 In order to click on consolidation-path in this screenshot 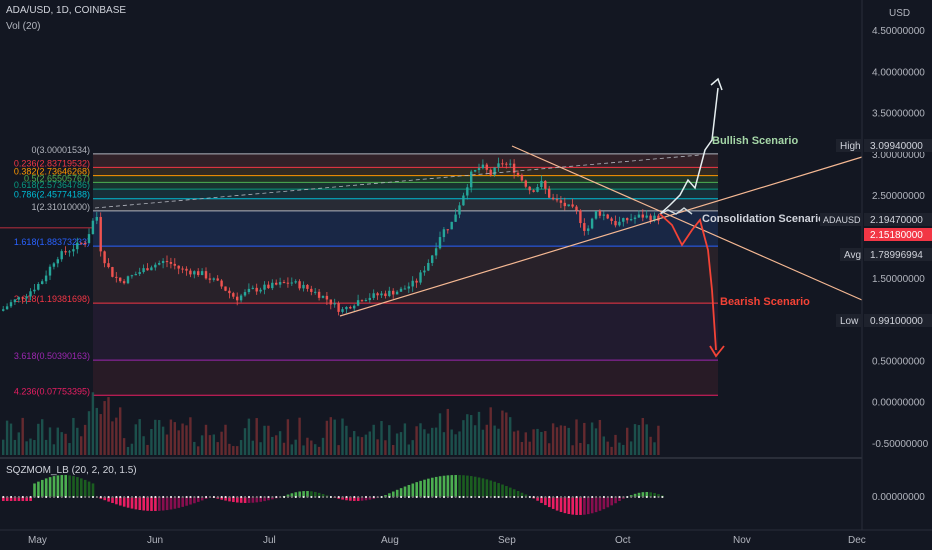, I will do `click(676, 211)`.